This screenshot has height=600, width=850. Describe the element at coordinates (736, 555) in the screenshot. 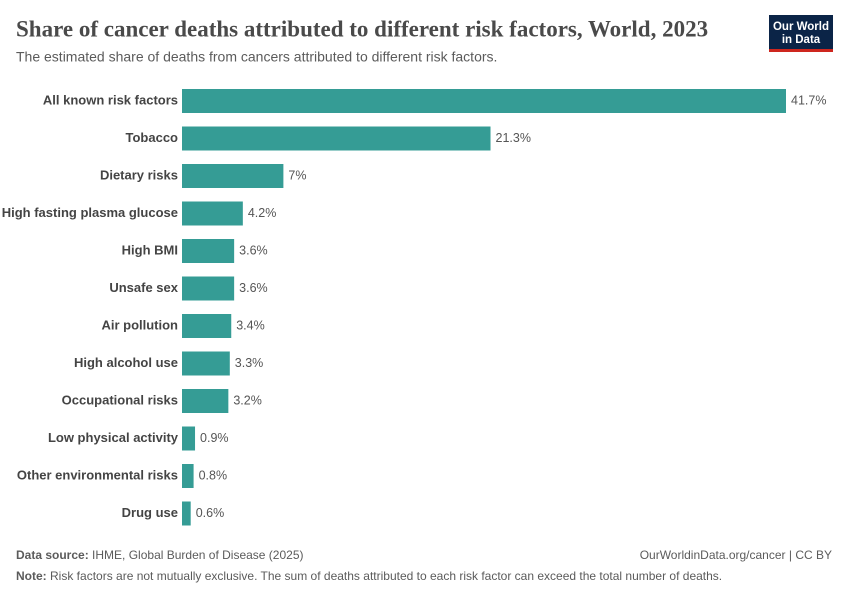

I see `footer-url: OurWorldinData.org/cancer | CC BY` at that location.